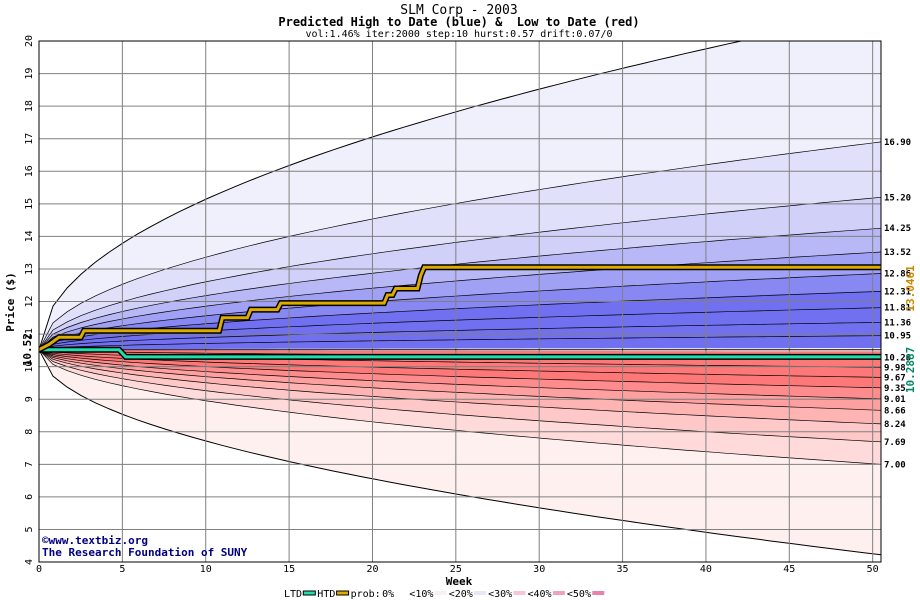 This screenshot has width=920, height=600. What do you see at coordinates (897, 292) in the screenshot?
I see `htd-level-label: 12.31` at bounding box center [897, 292].